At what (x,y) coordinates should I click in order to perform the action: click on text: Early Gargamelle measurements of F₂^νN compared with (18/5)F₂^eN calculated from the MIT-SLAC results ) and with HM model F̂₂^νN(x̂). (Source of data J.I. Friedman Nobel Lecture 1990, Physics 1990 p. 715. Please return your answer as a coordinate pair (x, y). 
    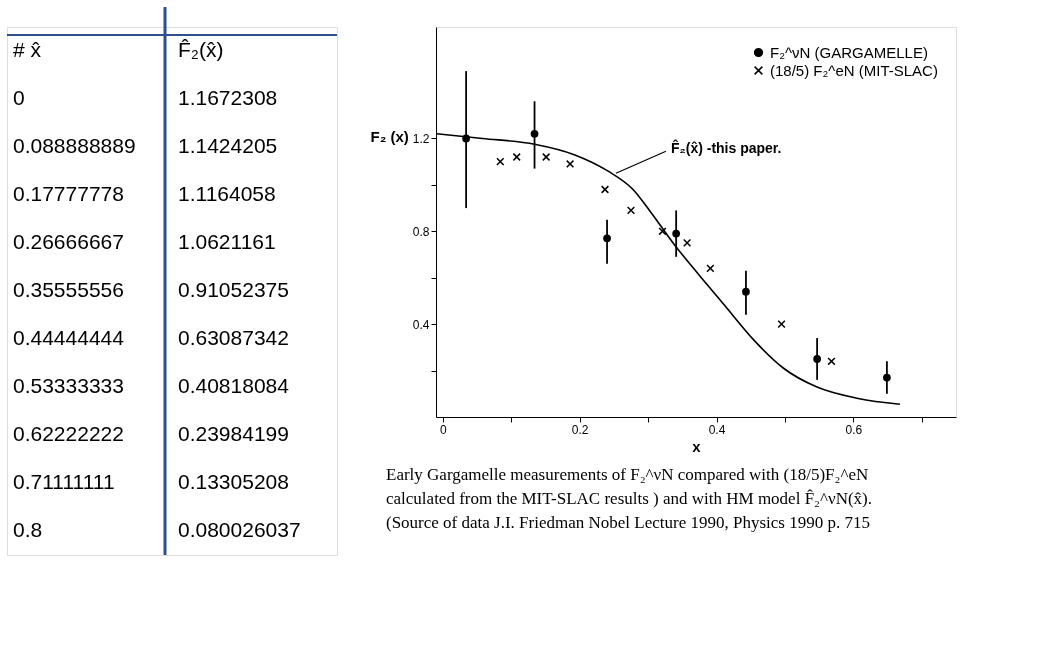
    Looking at the image, I should click on (629, 498).